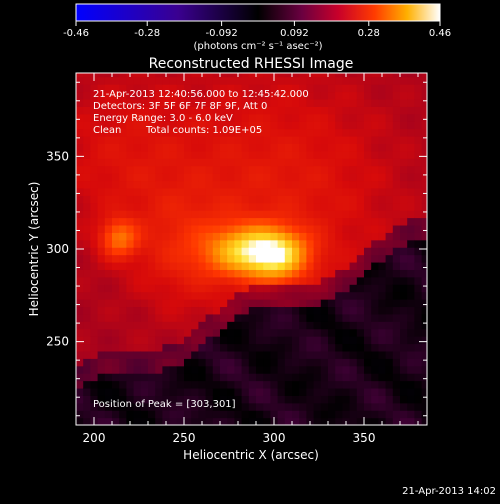 This screenshot has width=500, height=504. Describe the element at coordinates (251, 455) in the screenshot. I see `x-axis-label: Heliocentric X (arcsec)` at that location.